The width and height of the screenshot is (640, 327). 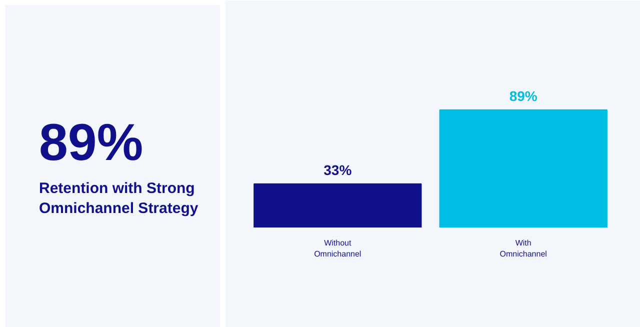 I want to click on data-label: 89%, so click(x=523, y=96).